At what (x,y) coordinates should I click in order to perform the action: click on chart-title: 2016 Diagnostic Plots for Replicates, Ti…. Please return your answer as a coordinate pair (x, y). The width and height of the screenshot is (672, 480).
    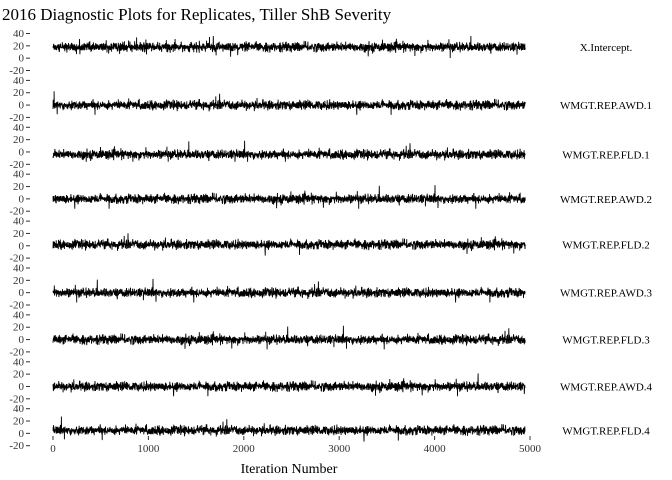
    Looking at the image, I should click on (197, 14).